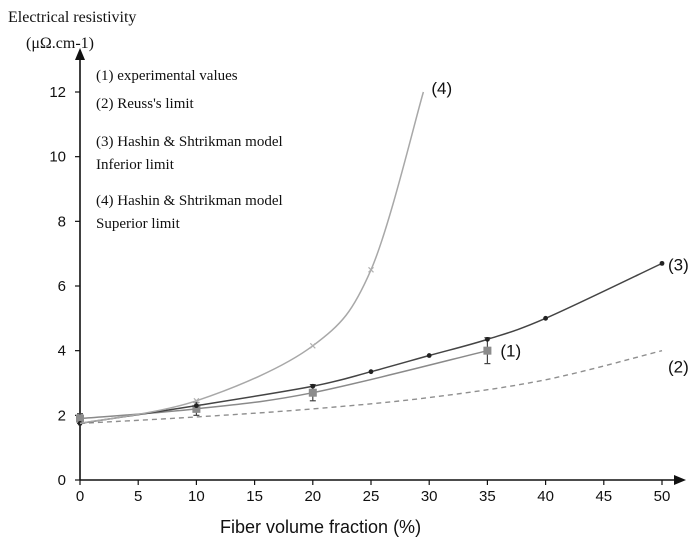 Image resolution: width=691 pixels, height=544 pixels. I want to click on x-axis-title: Fiber volume fraction (%), so click(320, 527).